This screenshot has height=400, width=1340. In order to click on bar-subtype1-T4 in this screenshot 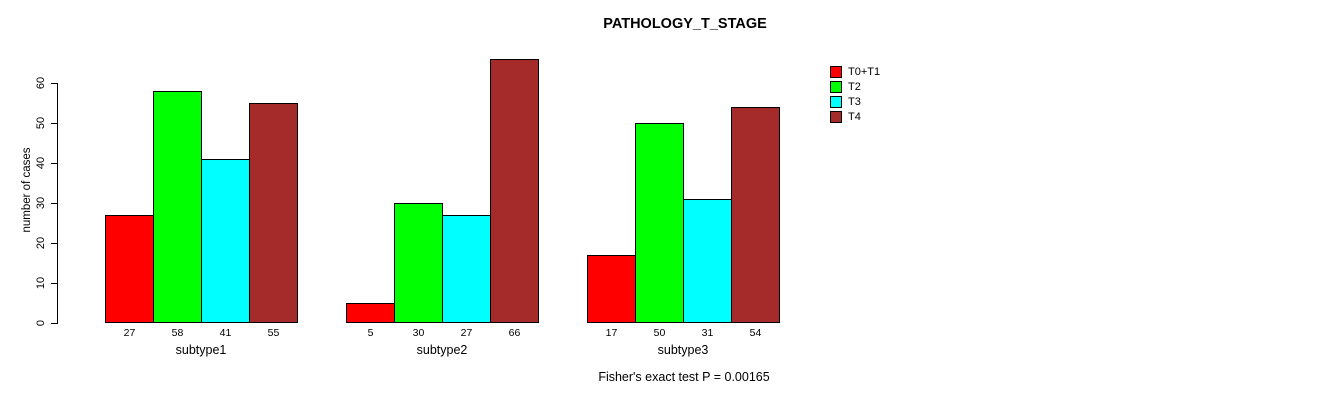, I will do `click(273, 213)`.